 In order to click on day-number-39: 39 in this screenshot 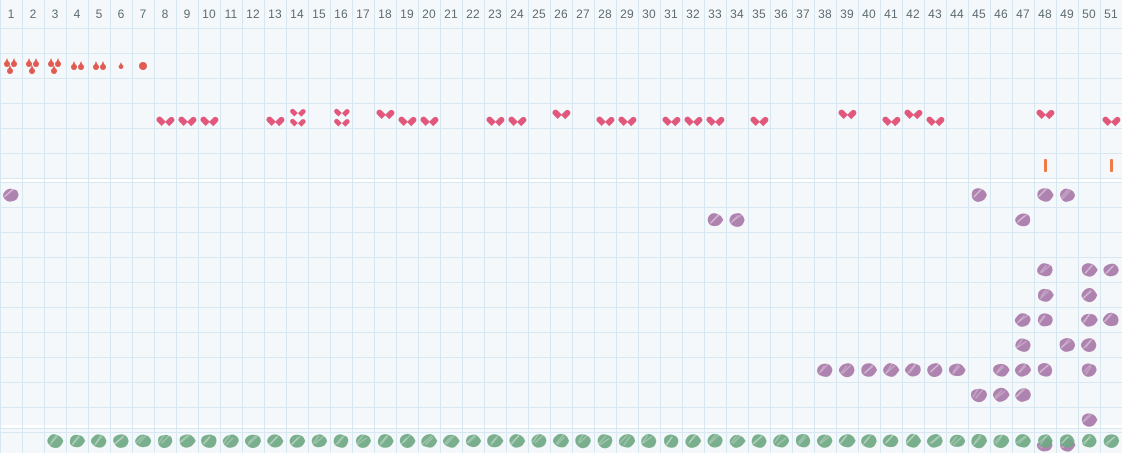, I will do `click(847, 14)`.